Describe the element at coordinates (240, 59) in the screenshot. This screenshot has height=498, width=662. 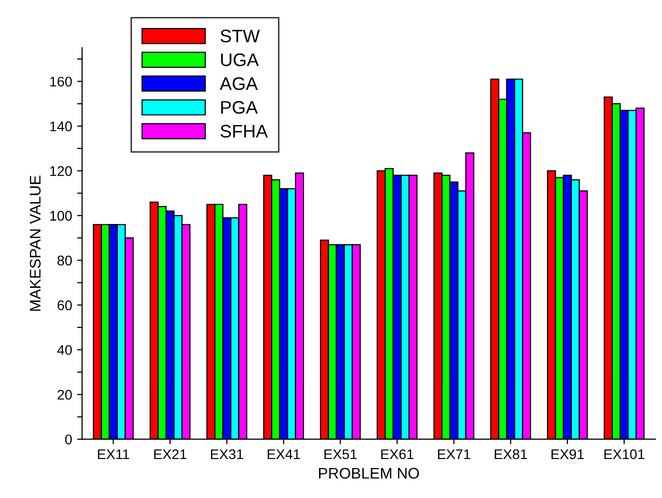
I see `legend-label: UGA` at that location.